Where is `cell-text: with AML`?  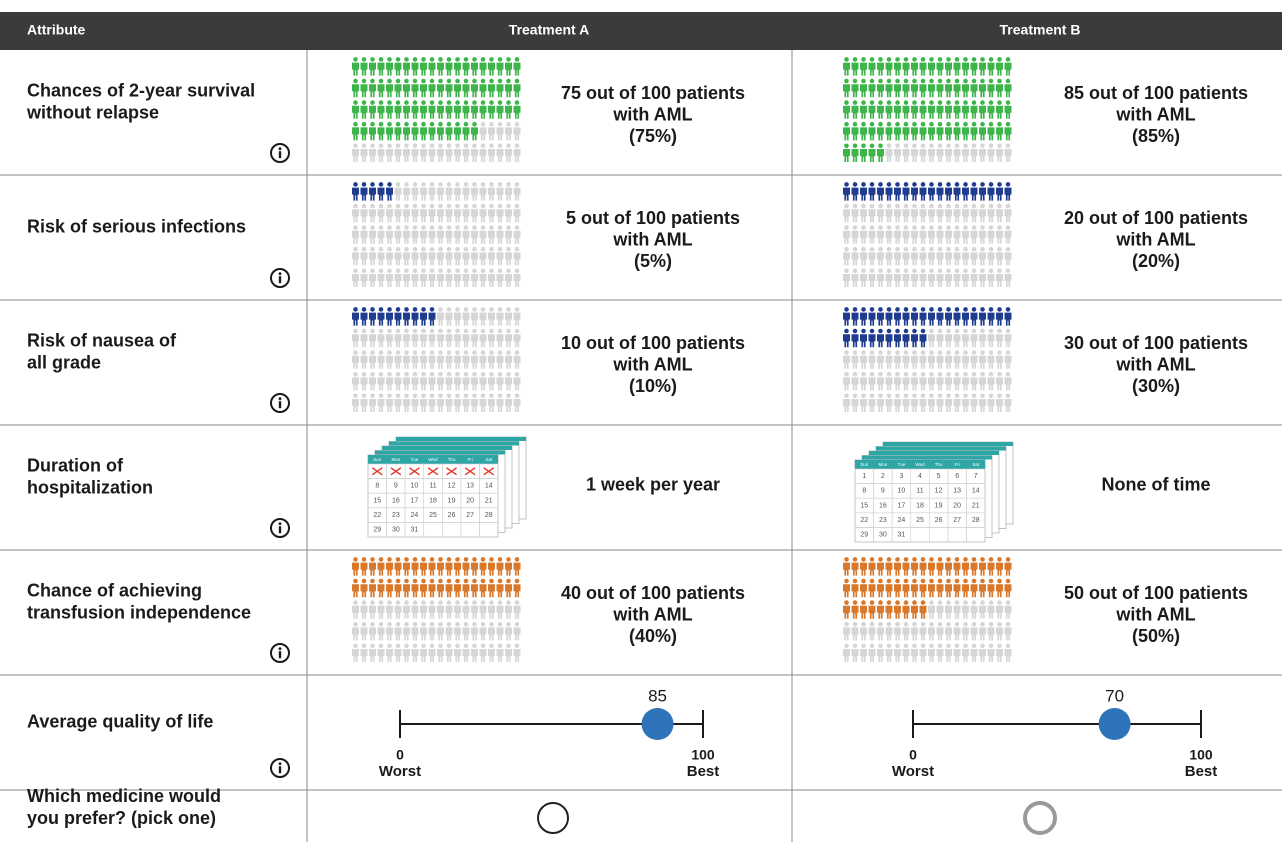
cell-text: with AML is located at coordinates (652, 614).